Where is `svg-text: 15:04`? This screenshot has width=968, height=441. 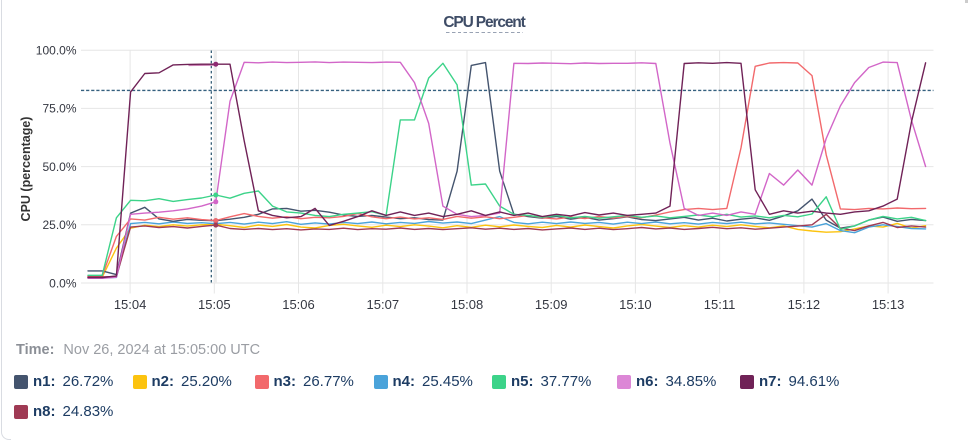 svg-text: 15:04 is located at coordinates (130, 304).